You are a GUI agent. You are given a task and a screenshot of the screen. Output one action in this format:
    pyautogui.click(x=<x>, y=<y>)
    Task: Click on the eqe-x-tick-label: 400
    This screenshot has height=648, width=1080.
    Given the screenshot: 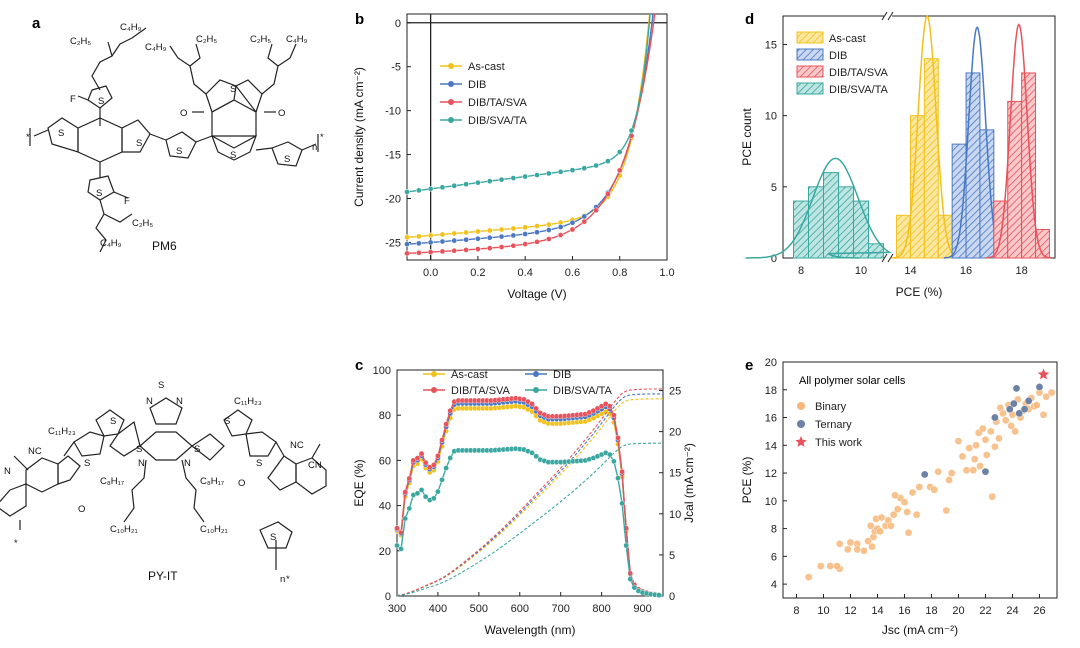 What is the action you would take?
    pyautogui.click(x=438, y=609)
    